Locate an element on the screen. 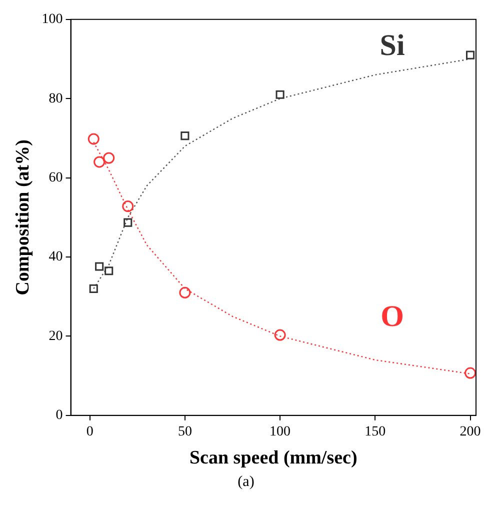 This screenshot has width=492, height=512. x-tick-label: 0 is located at coordinates (90, 432).